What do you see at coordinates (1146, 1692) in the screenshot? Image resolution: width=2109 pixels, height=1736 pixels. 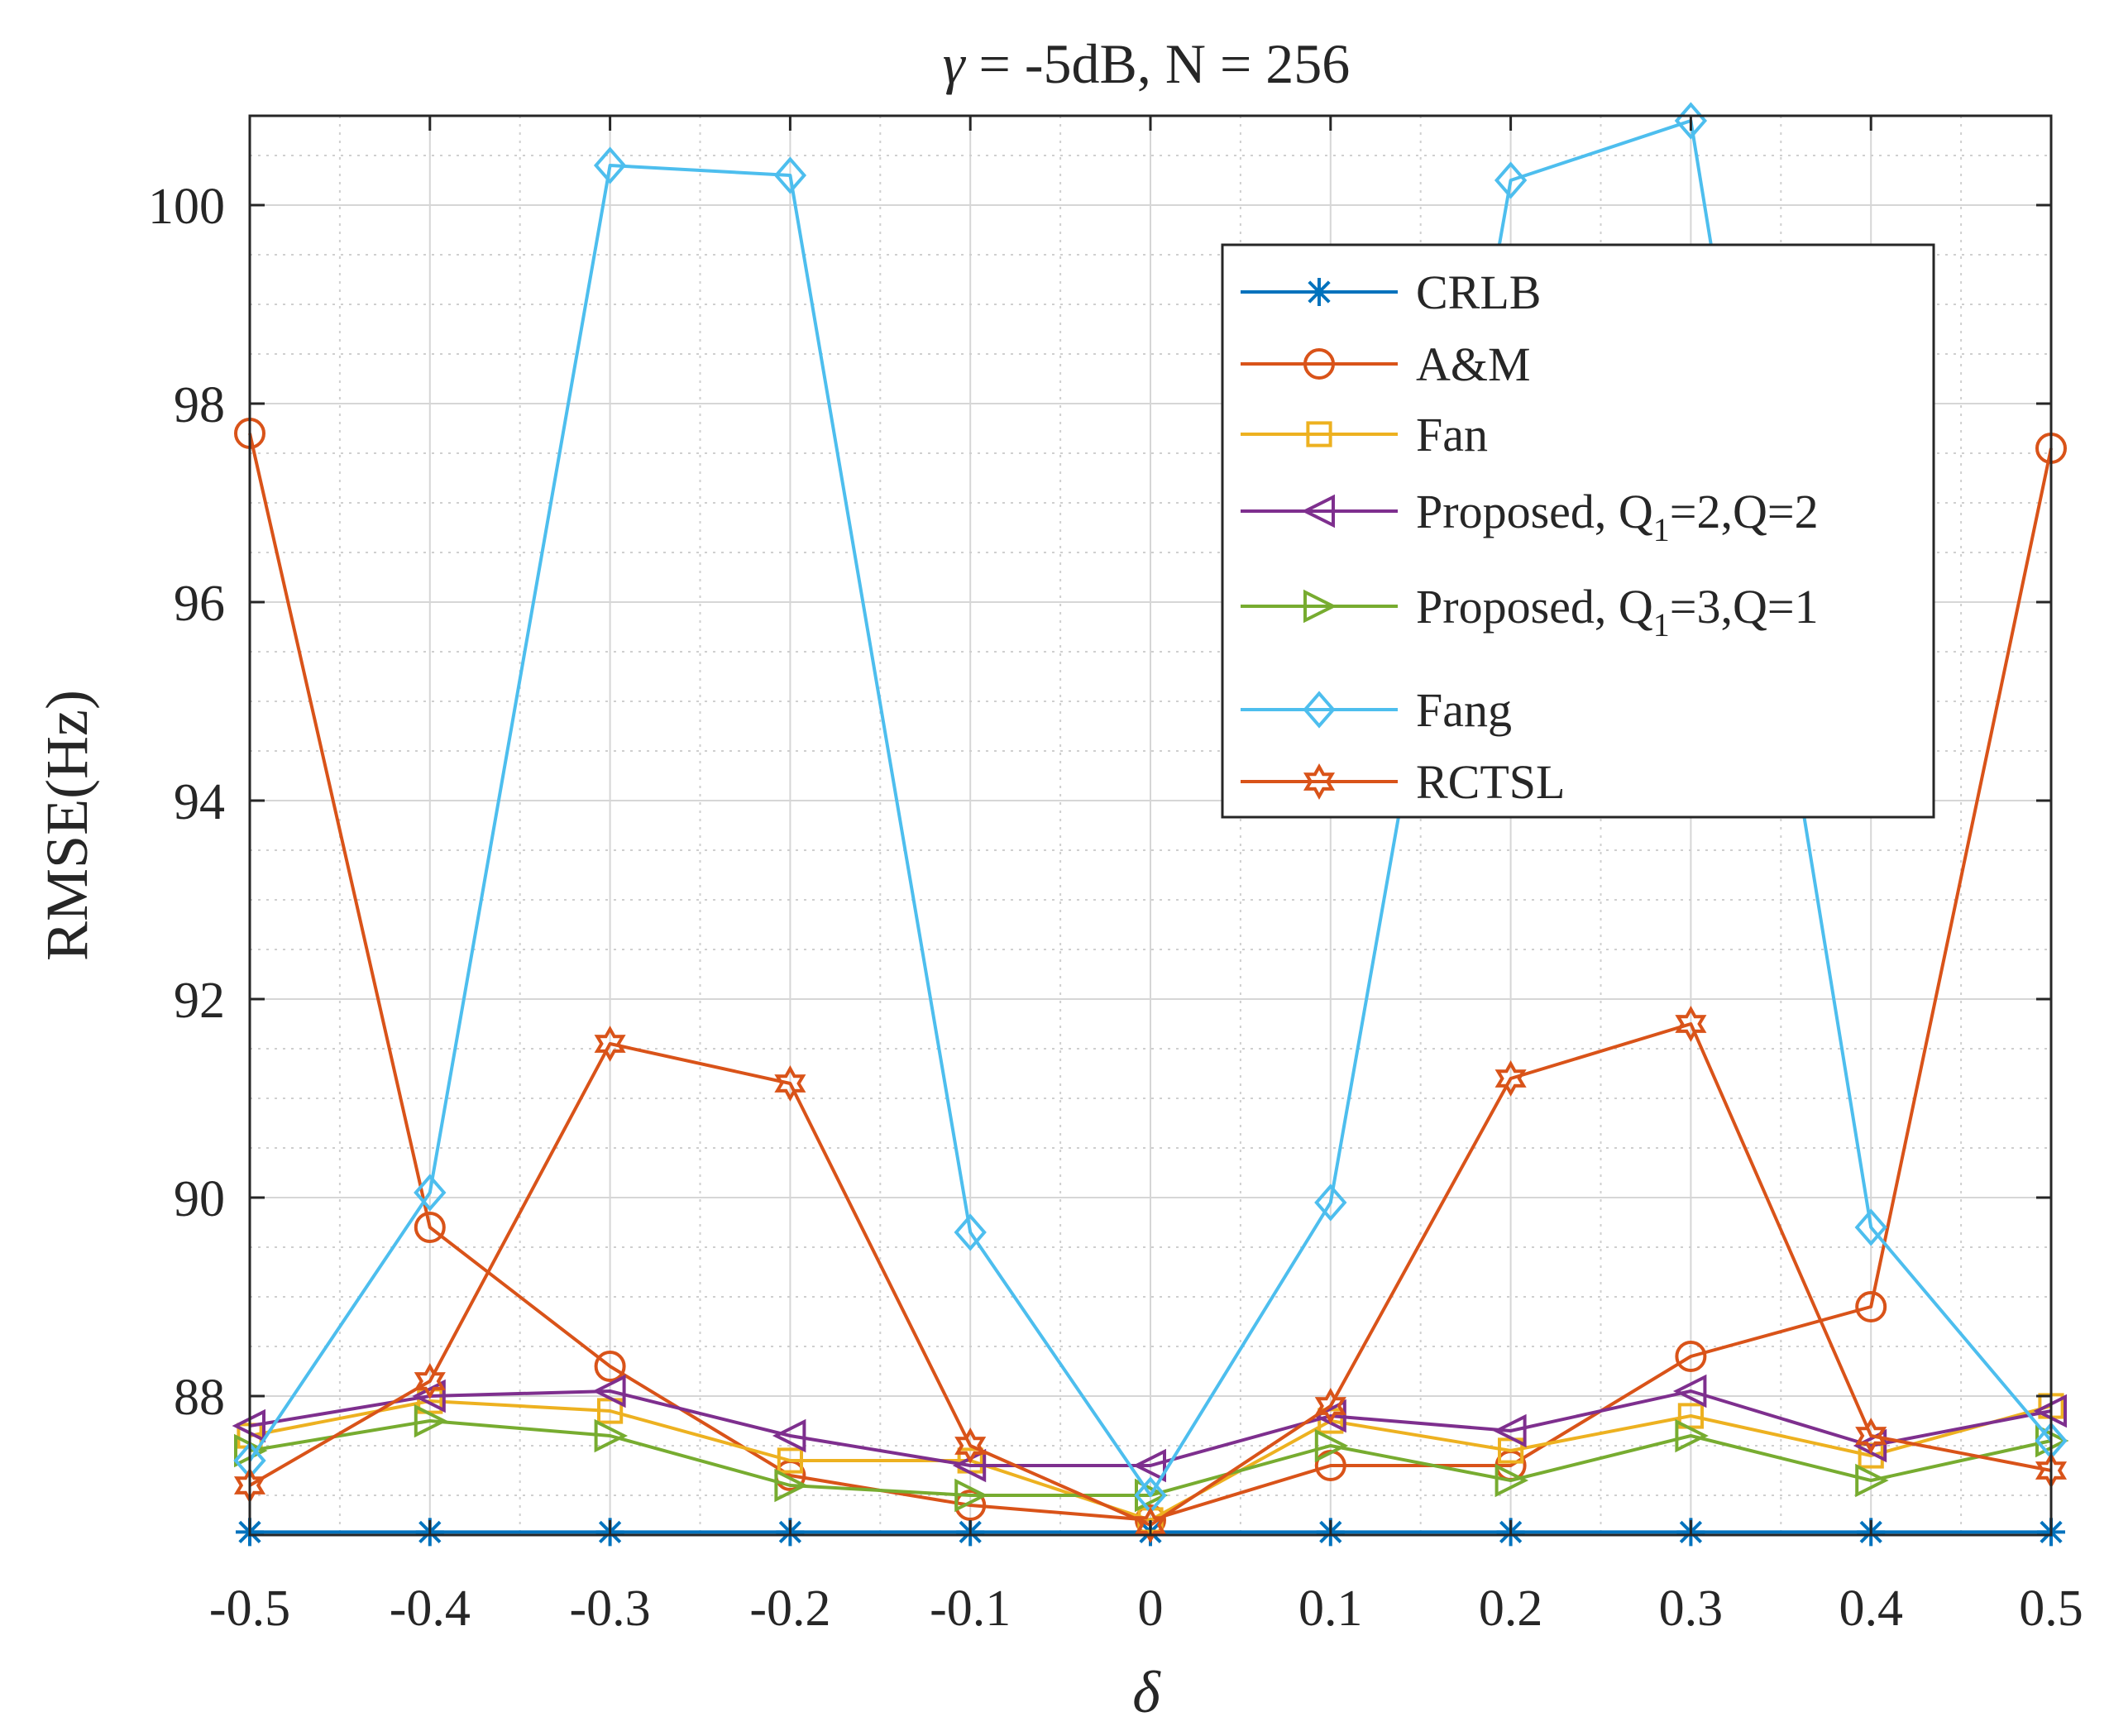 I see `x-axis-label: δ` at bounding box center [1146, 1692].